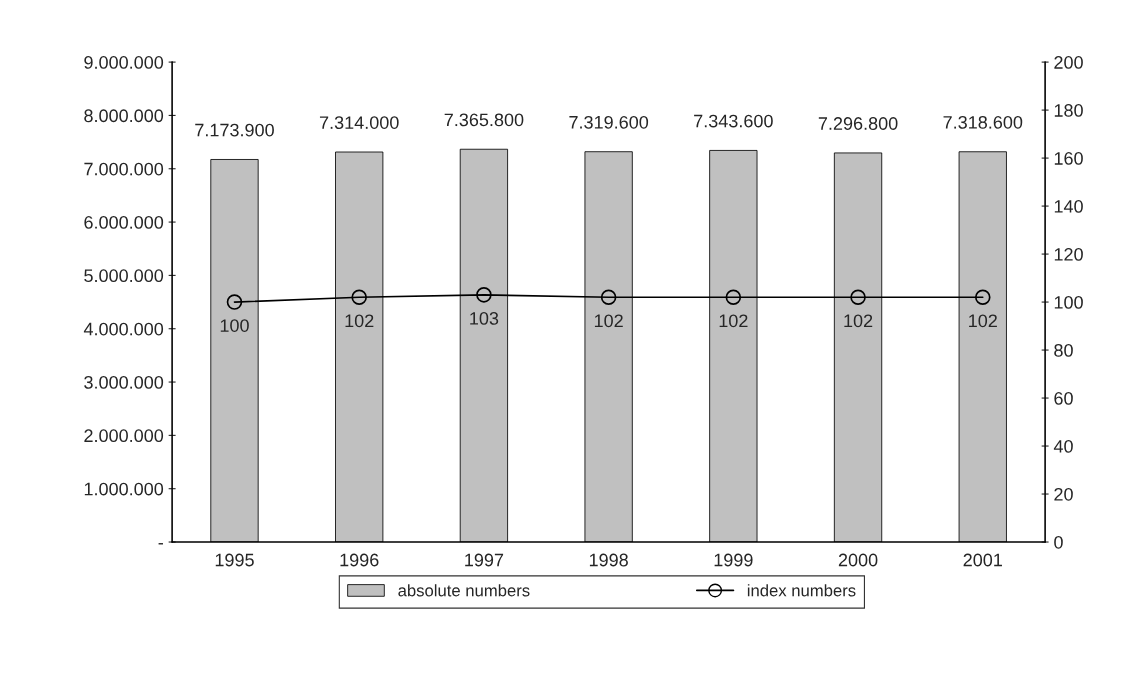  What do you see at coordinates (1068, 62) in the screenshot?
I see `y2-tick-label: 200` at bounding box center [1068, 62].